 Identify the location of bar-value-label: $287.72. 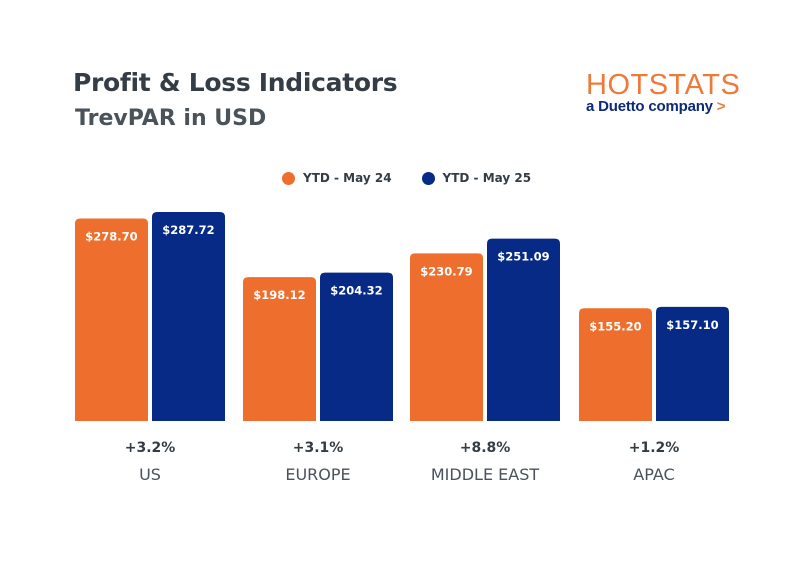
(188, 230).